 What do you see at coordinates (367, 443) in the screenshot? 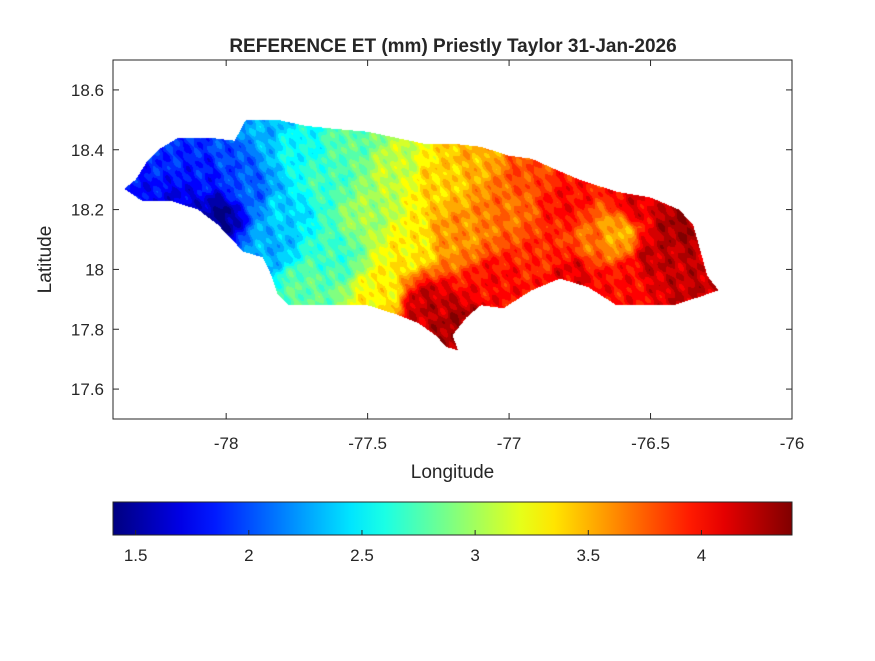
I see `x-tick-label: -77.5` at bounding box center [367, 443].